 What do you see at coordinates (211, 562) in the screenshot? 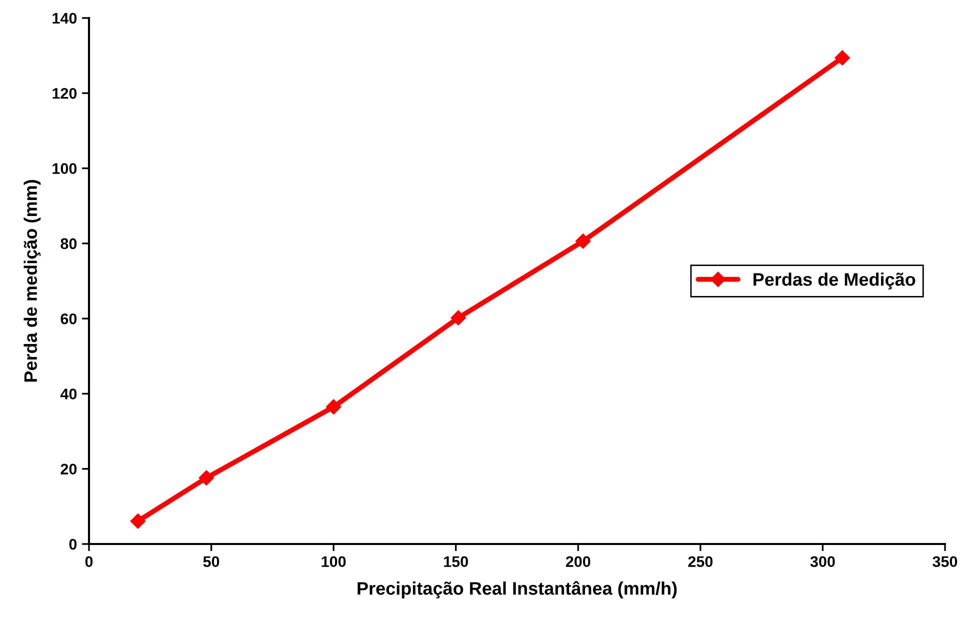
I see `x-tick-label: 50` at bounding box center [211, 562].